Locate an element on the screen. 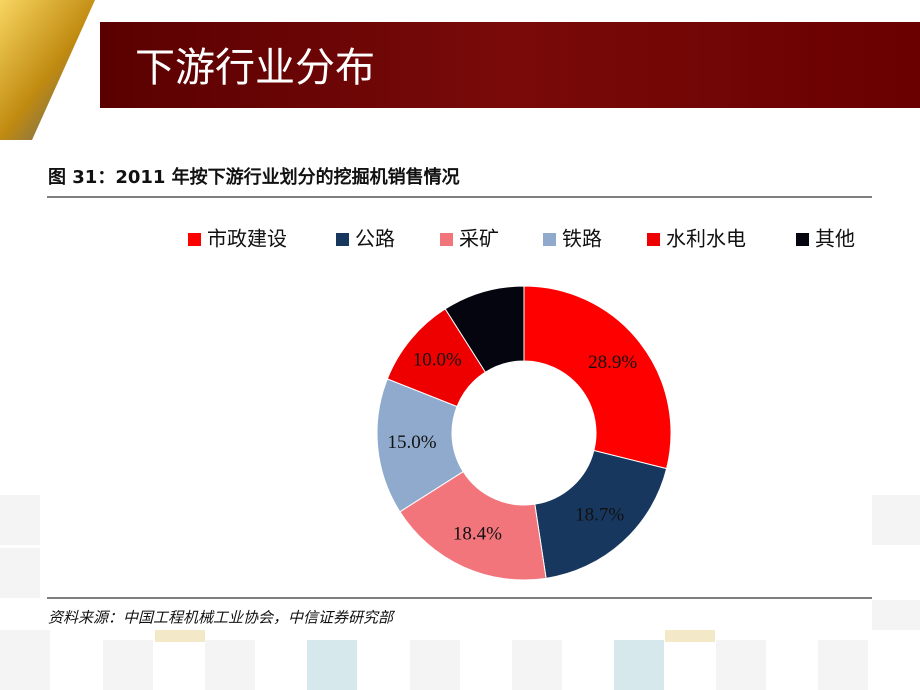 The height and width of the screenshot is (690, 920). value-label: 18.4% is located at coordinates (477, 534).